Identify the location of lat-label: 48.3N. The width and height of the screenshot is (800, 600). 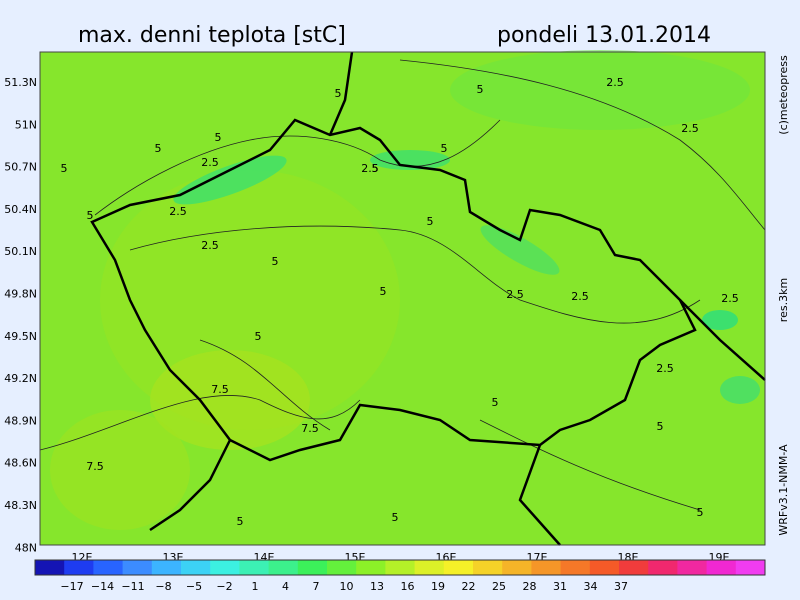
(20, 505).